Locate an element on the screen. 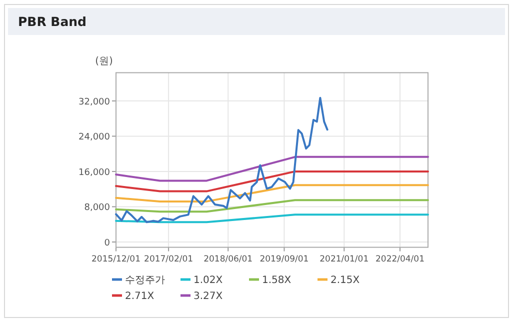 The height and width of the screenshot is (322, 513). y-tick-label: 16,000 is located at coordinates (94, 173).